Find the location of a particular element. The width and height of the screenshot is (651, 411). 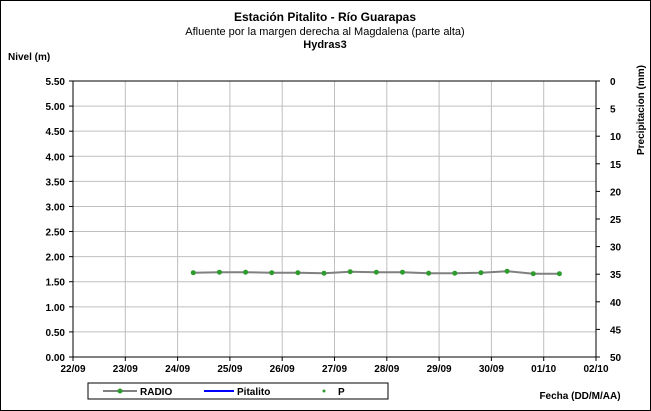

x-tick-label: 30/09 is located at coordinates (491, 369).